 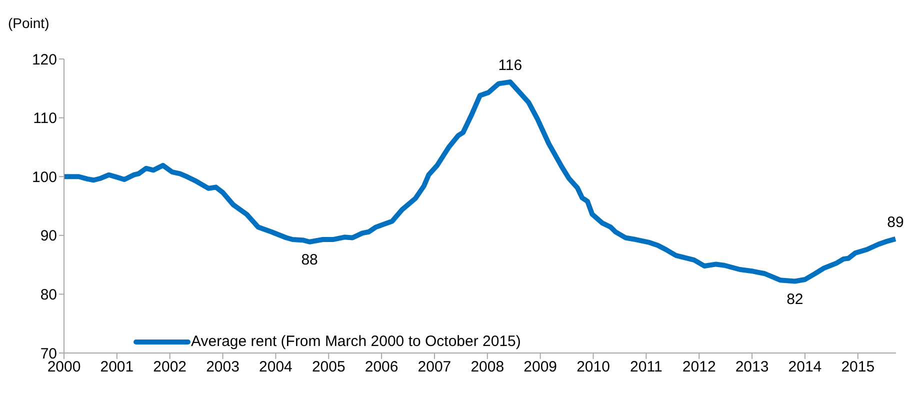 I want to click on annotation: 88, so click(x=309, y=260).